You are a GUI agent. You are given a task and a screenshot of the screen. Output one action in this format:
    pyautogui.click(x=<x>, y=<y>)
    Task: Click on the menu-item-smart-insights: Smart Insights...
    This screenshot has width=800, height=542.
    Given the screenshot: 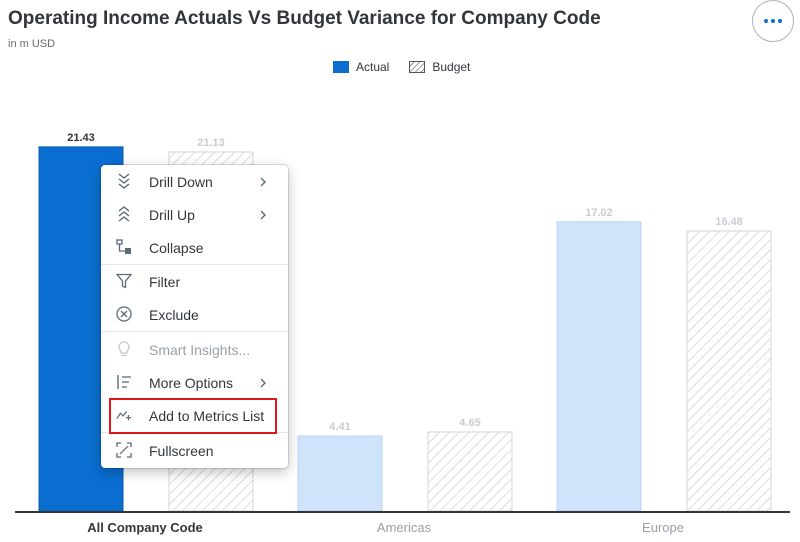 What is the action you would take?
    pyautogui.click(x=194, y=349)
    